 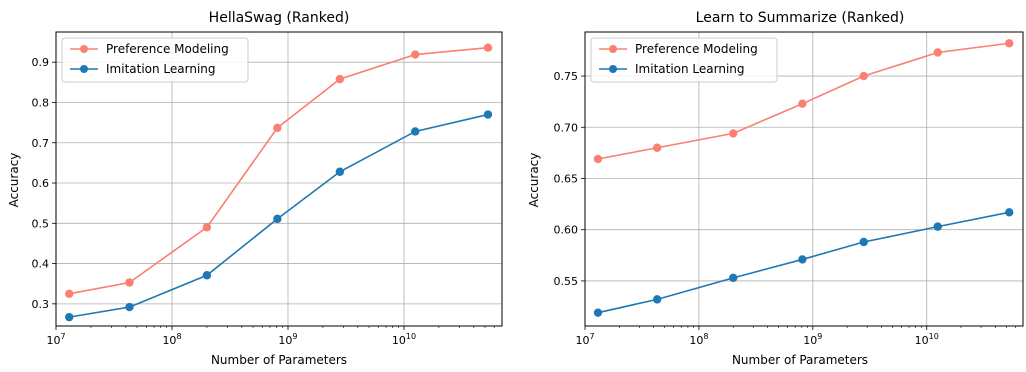 What do you see at coordinates (41, 223) in the screenshot?
I see `y-tick-label: 0.5` at bounding box center [41, 223].